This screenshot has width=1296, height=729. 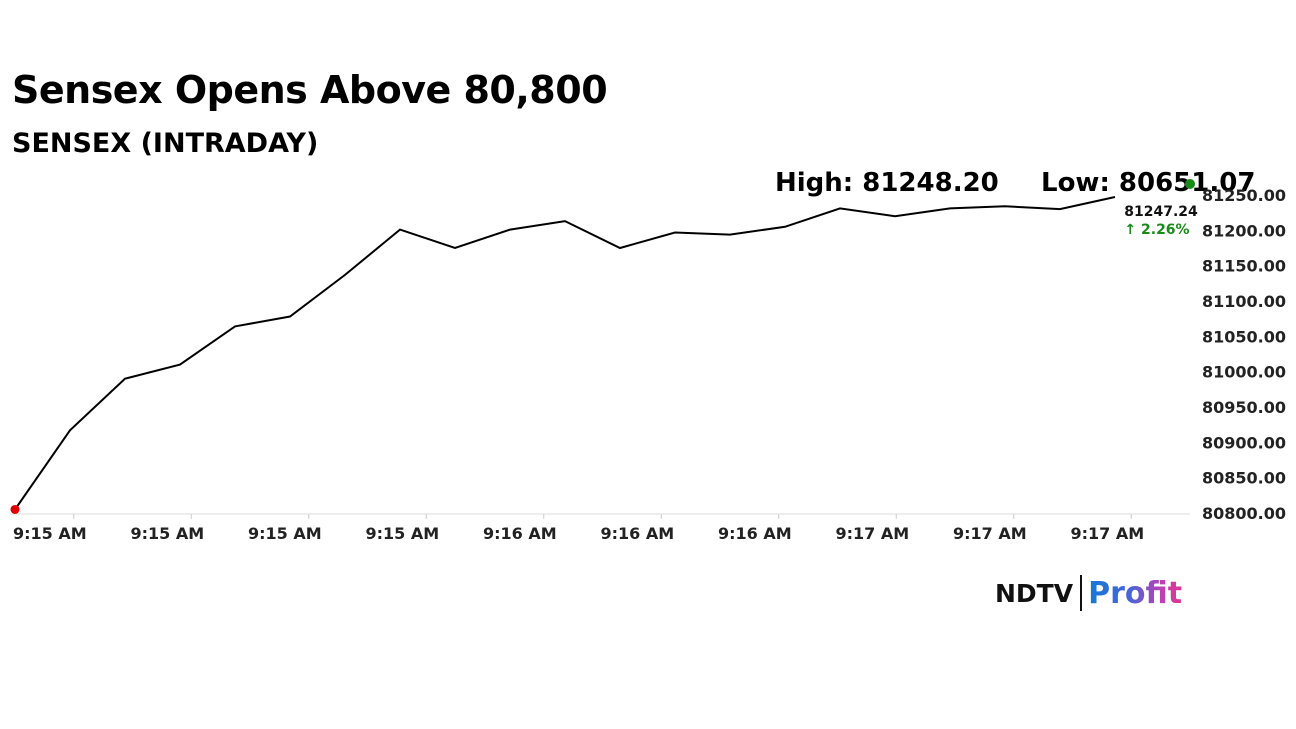 I want to click on start-marker, so click(x=15, y=509).